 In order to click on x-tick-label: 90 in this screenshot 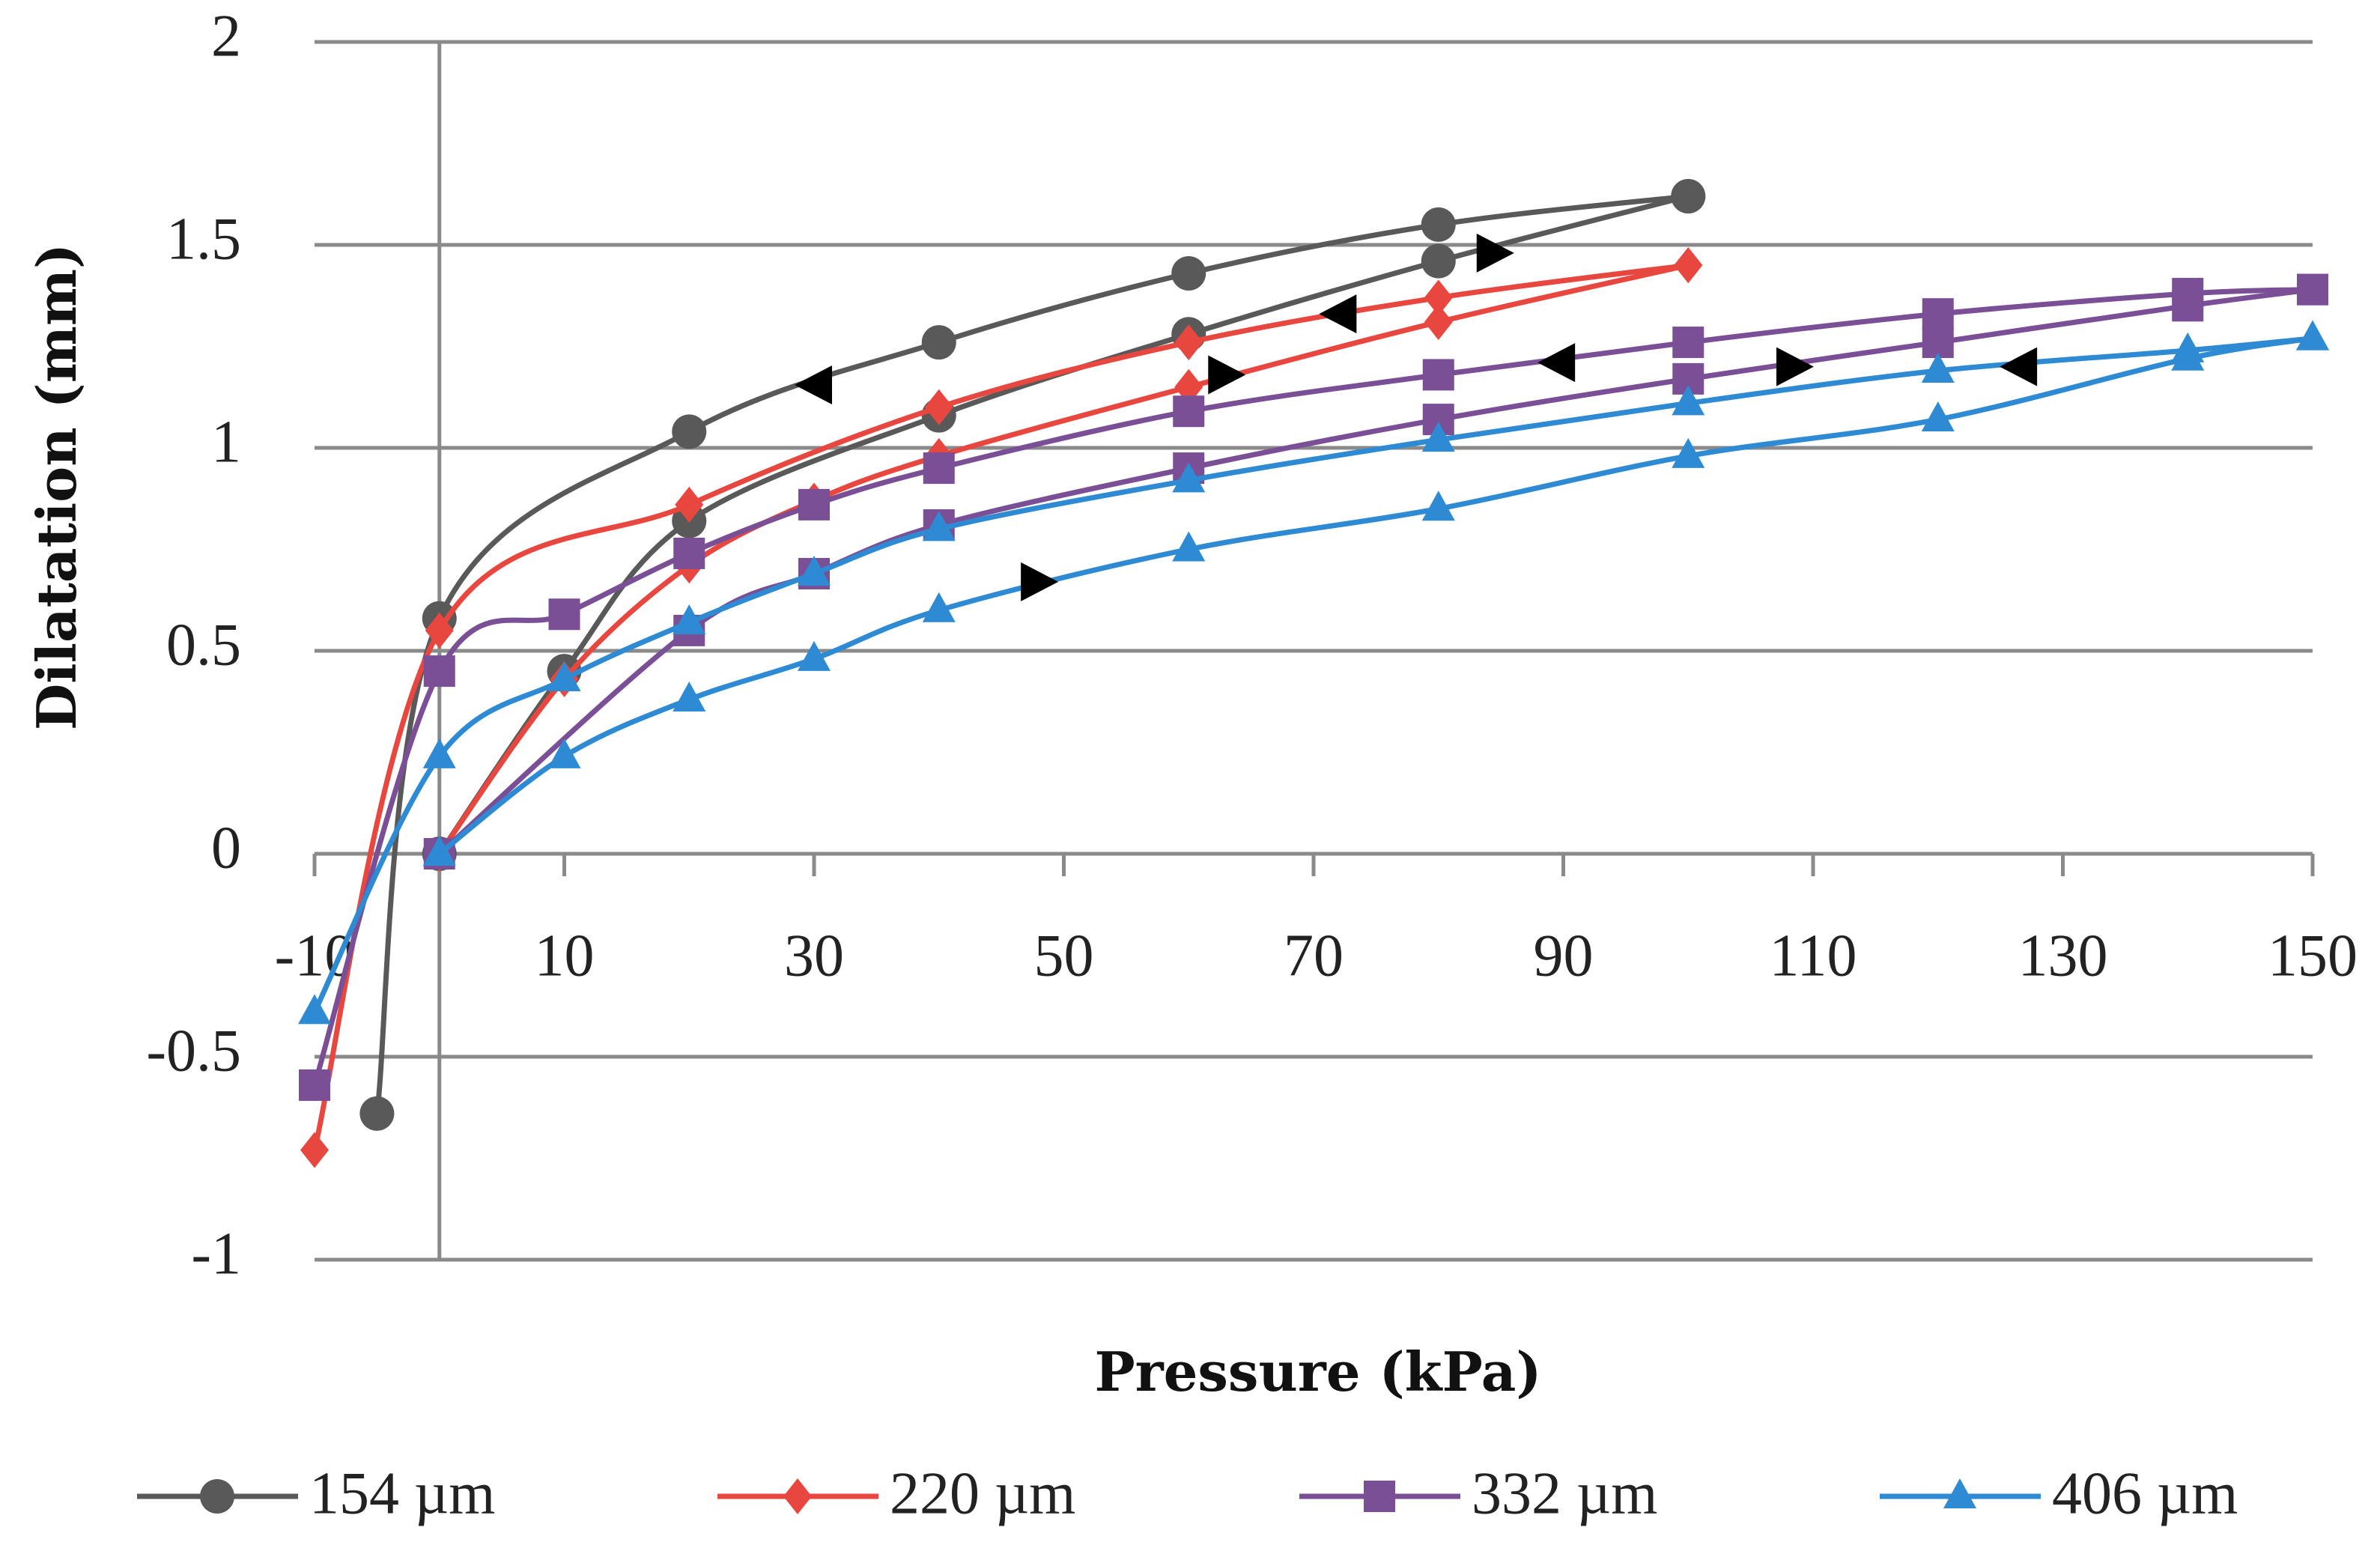, I will do `click(1564, 956)`.